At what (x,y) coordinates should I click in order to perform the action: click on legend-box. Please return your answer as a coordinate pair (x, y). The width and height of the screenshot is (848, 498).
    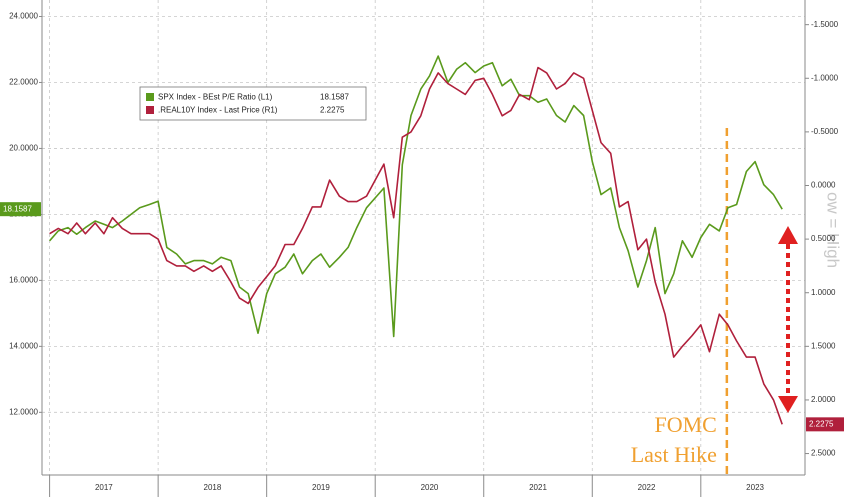
    Looking at the image, I should click on (253, 103).